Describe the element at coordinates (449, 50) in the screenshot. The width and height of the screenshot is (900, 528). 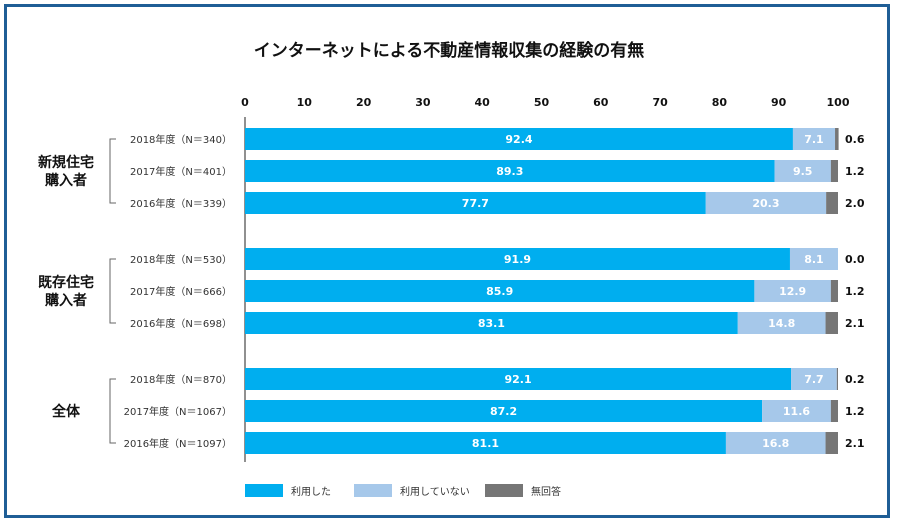
I see `chart-title: インターネットによる不動産情報収集の経験の有無` at that location.